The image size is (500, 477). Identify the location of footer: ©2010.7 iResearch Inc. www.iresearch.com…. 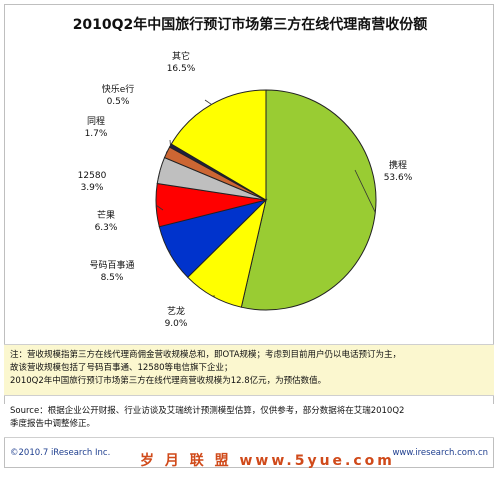
(249, 454).